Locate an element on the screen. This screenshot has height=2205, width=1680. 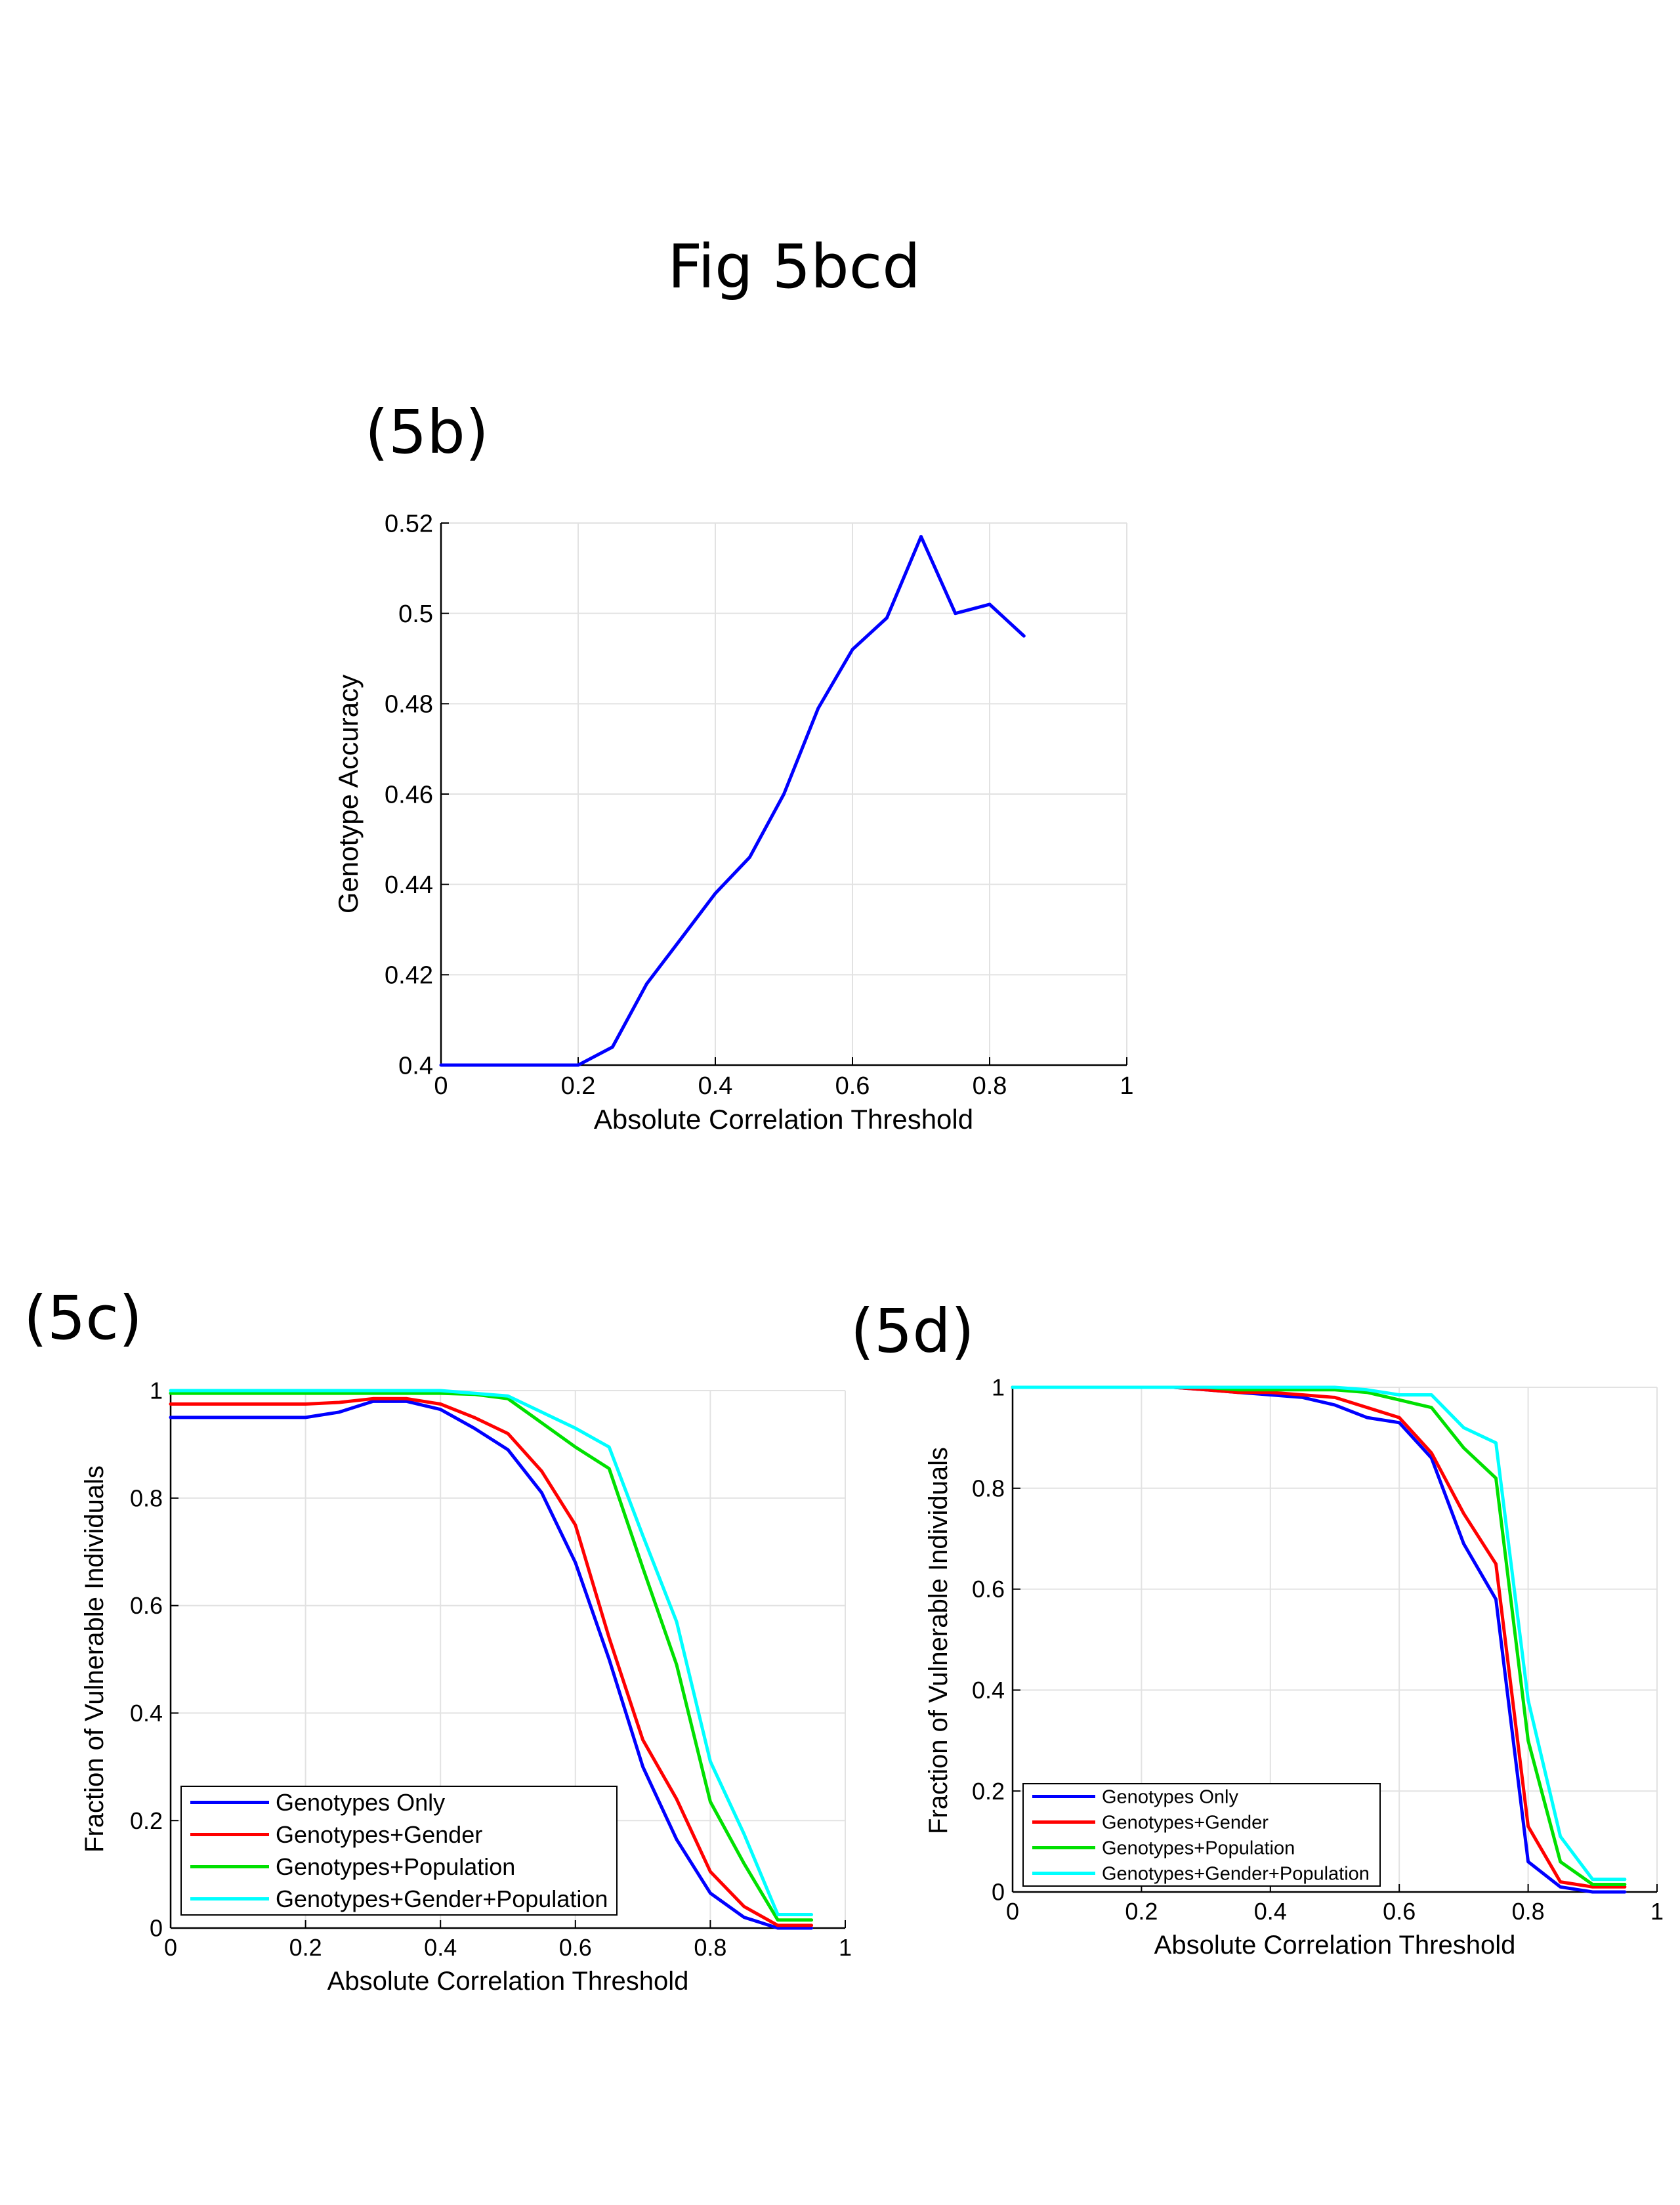
y-tick-label: 0.46 is located at coordinates (409, 794).